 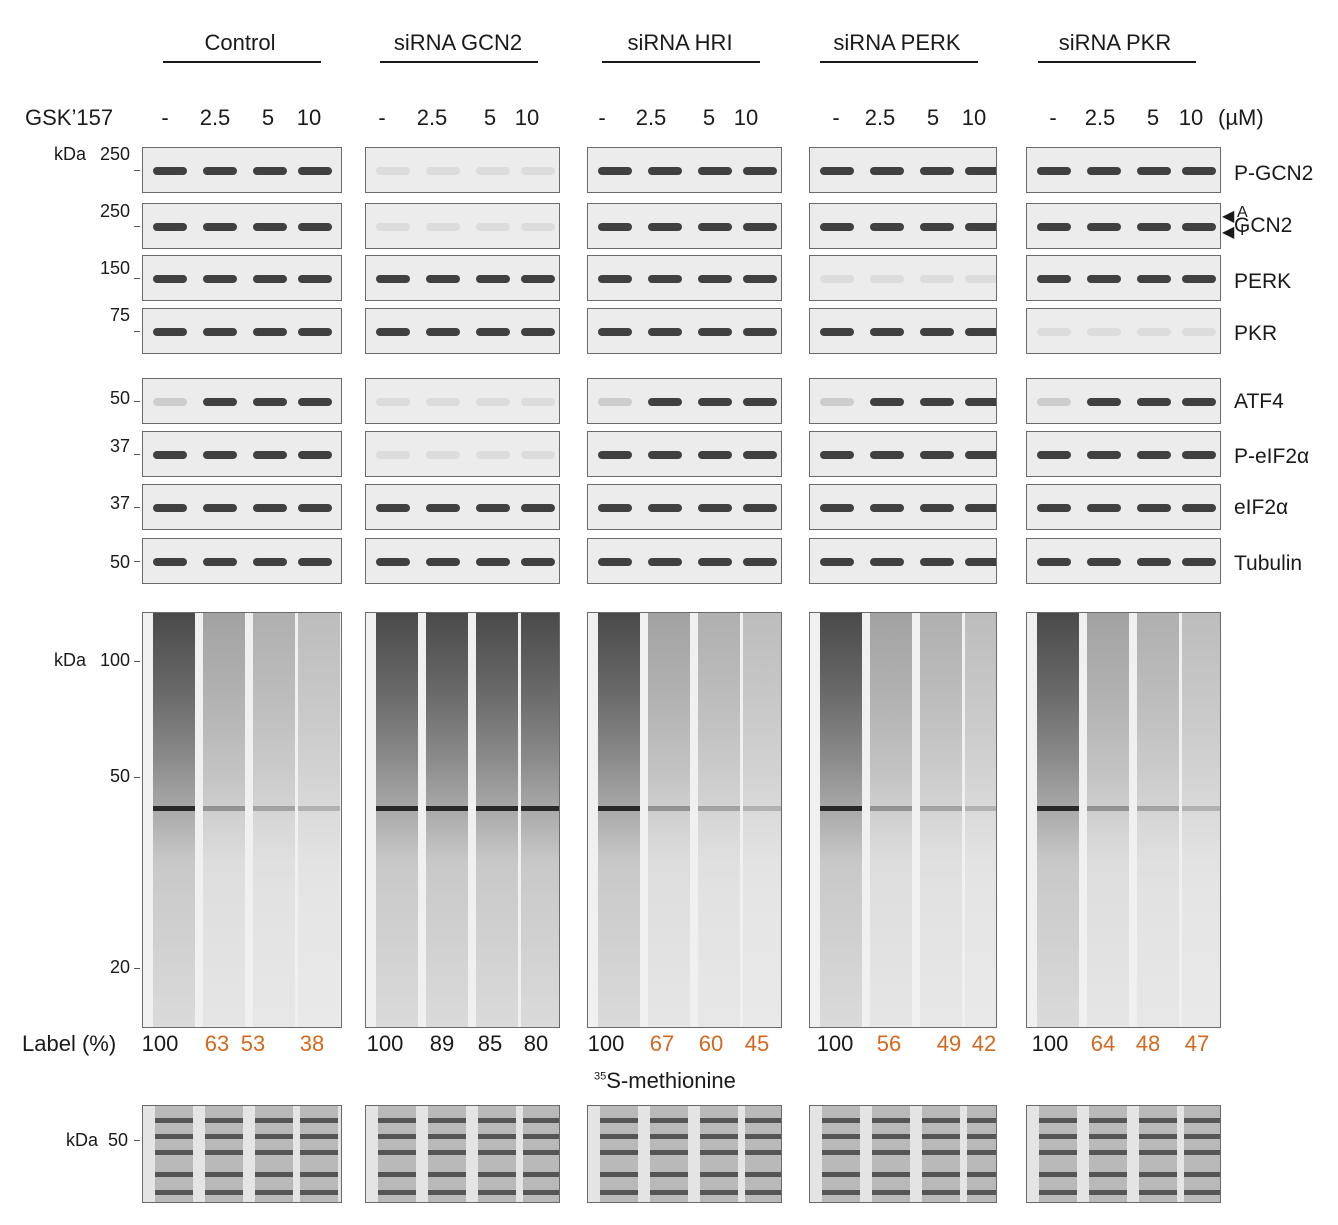 What do you see at coordinates (602, 117) in the screenshot?
I see `dose-2-0: -` at bounding box center [602, 117].